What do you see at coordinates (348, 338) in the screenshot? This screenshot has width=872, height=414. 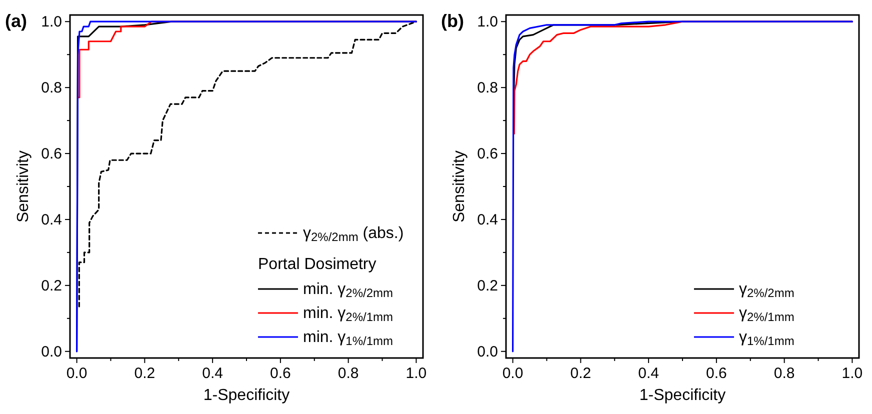 I see `legend-label: min. γ$_{1%/1mm}$` at bounding box center [348, 338].